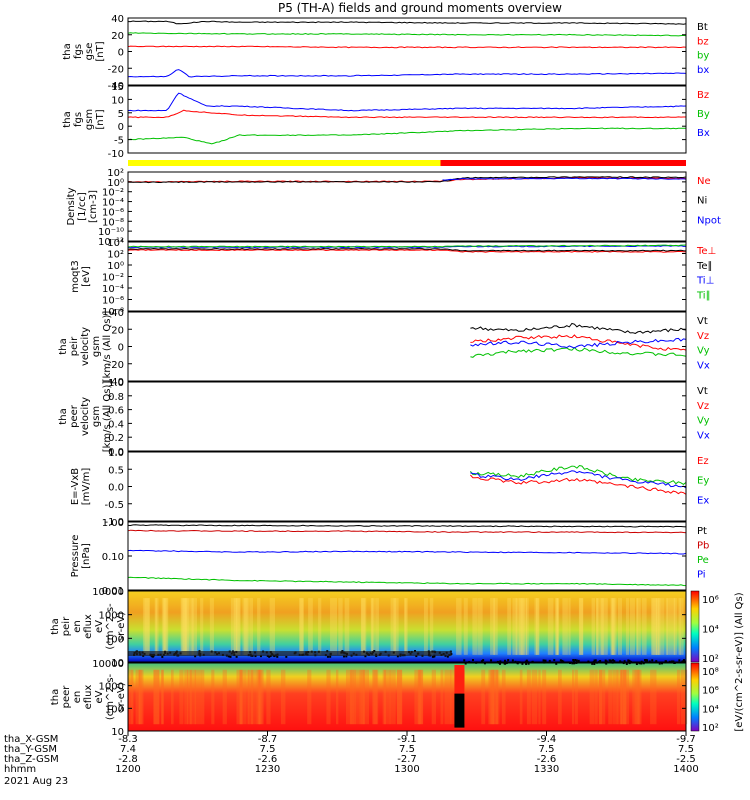 Image resolution: width=750 pixels, height=800 pixels. What do you see at coordinates (703, 421) in the screenshot?
I see `legend-label: Vy` at bounding box center [703, 421].